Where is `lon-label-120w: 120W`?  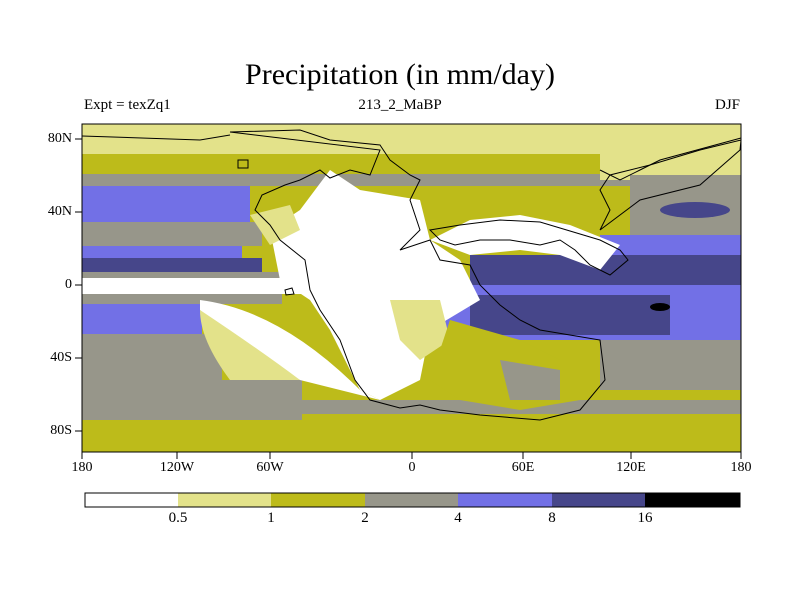 lon-label-120w: 120W is located at coordinates (177, 467).